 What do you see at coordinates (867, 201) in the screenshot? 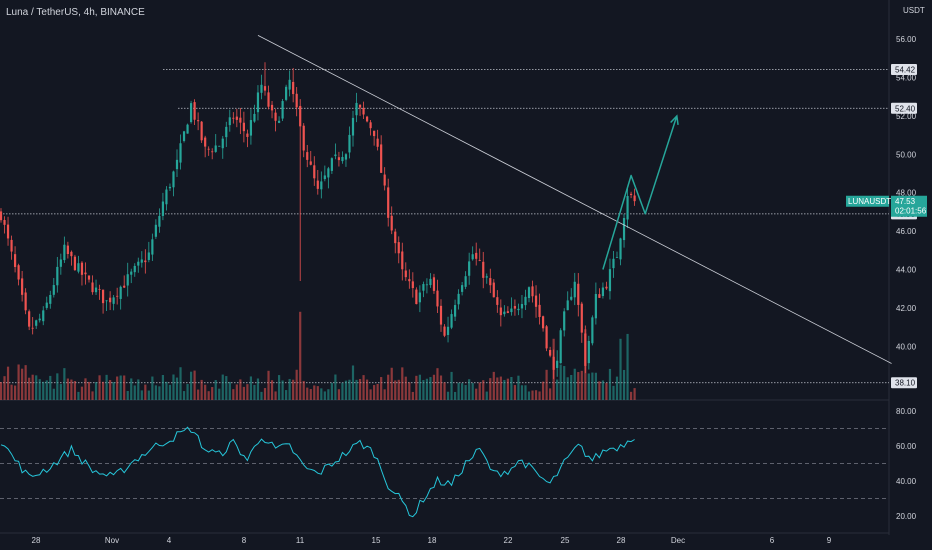
I see `symbol-badge` at bounding box center [867, 201].